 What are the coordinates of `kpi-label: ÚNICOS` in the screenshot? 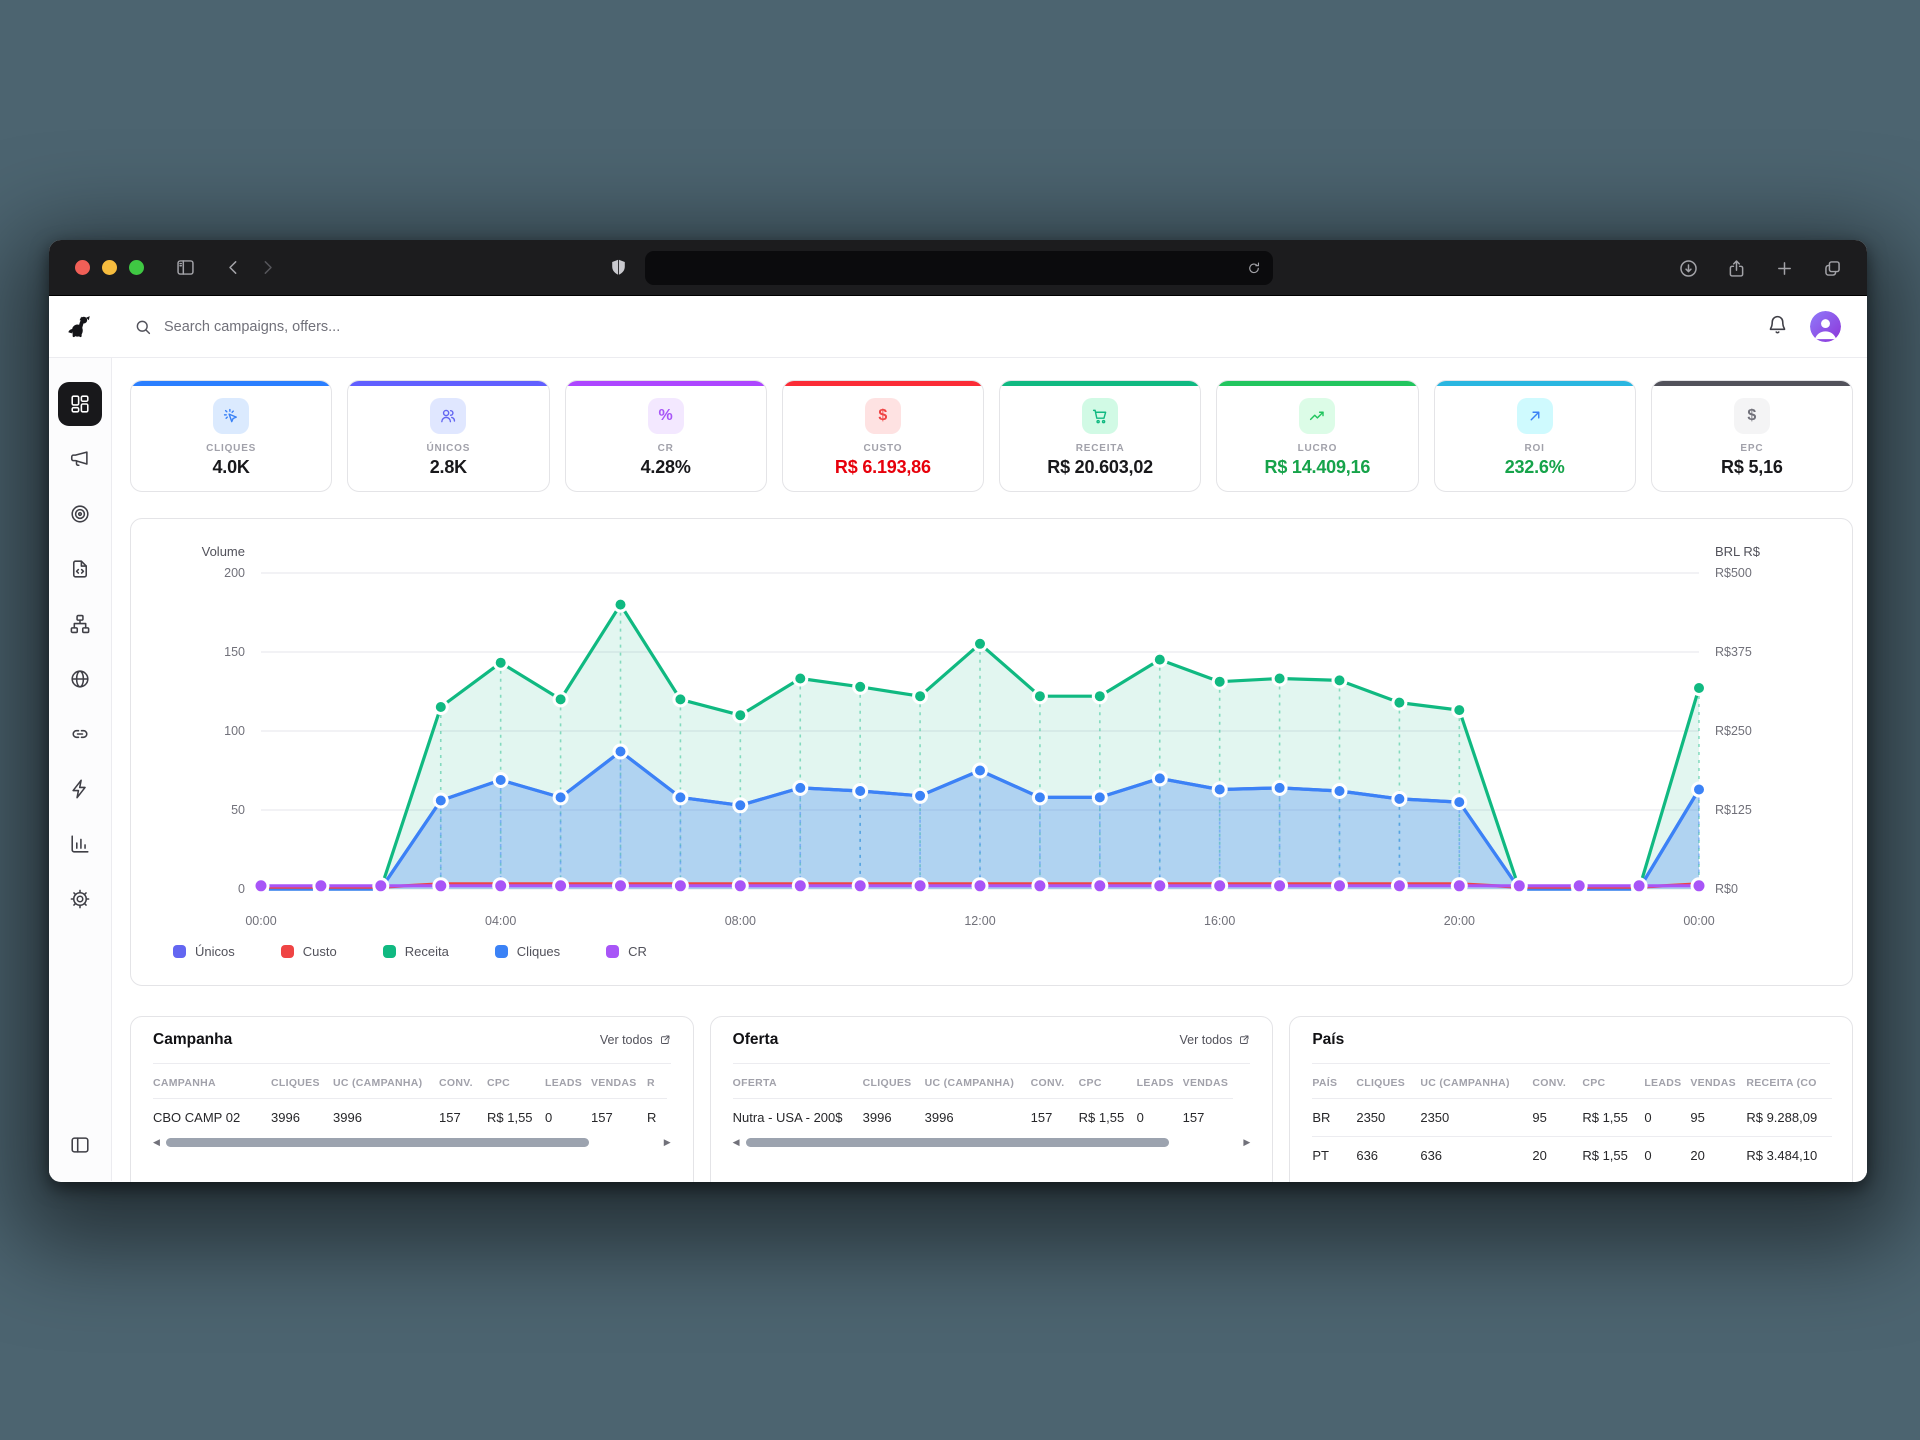 It's located at (448, 448).